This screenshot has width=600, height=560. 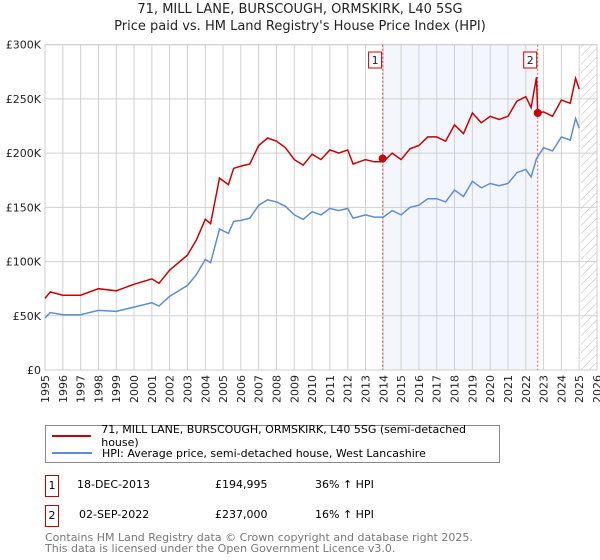 What do you see at coordinates (24, 99) in the screenshot?
I see `y-tick-label: £250K` at bounding box center [24, 99].